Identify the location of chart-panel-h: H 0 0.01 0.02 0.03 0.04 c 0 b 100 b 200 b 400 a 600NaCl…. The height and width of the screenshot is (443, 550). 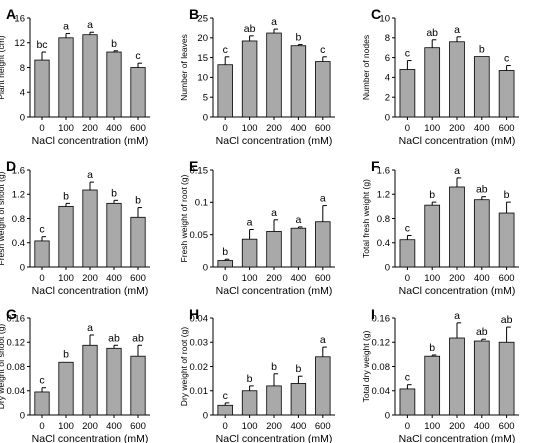
(257, 374).